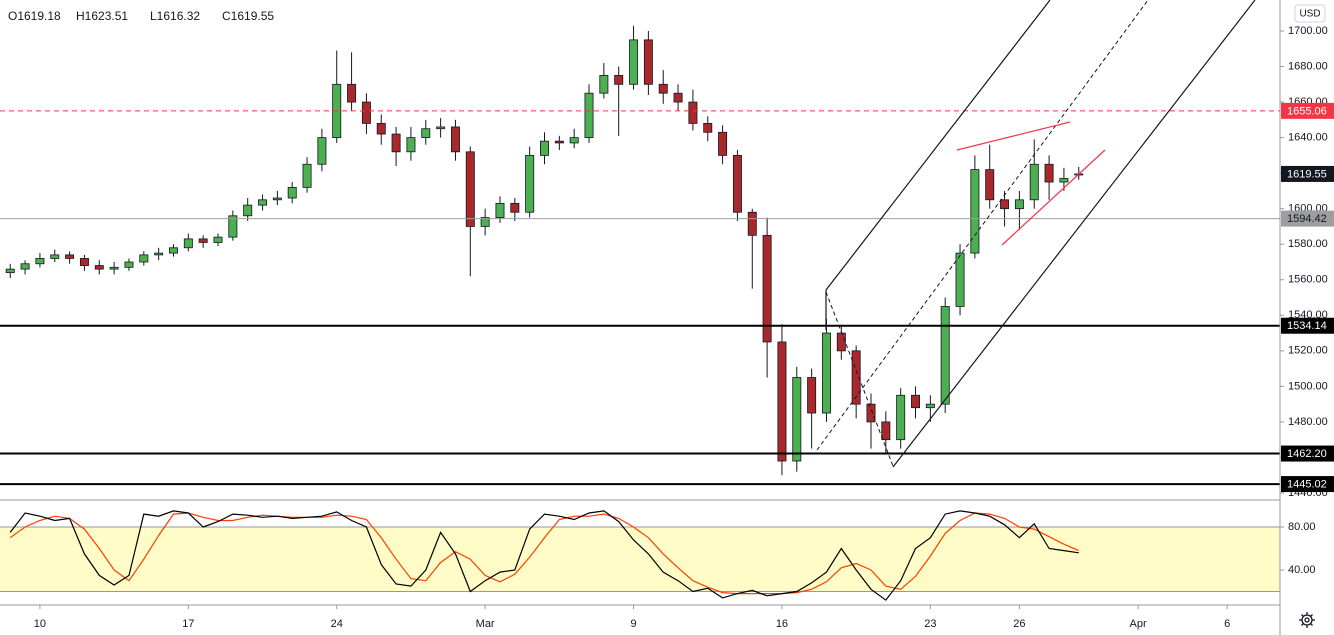  Describe the element at coordinates (1019, 624) in the screenshot. I see `x-tick-label: 26` at that location.